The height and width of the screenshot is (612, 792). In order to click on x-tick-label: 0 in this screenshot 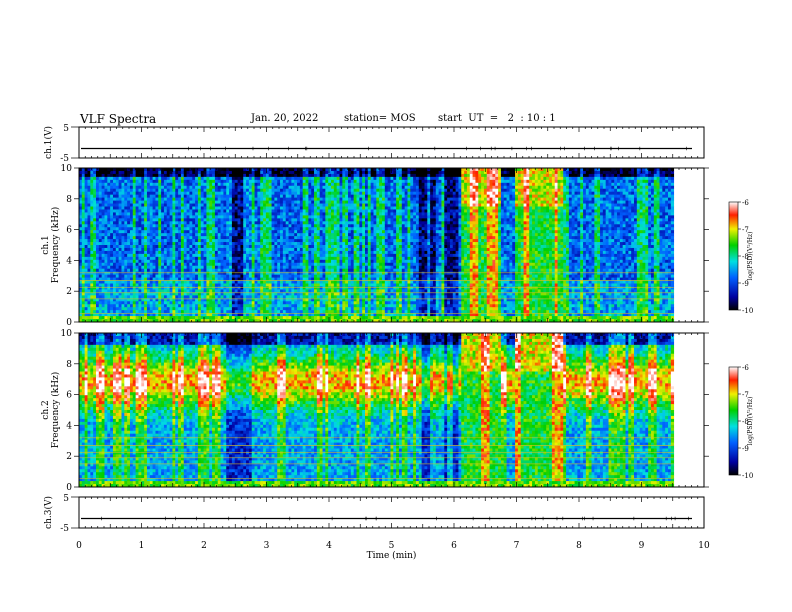, I will do `click(79, 546)`.